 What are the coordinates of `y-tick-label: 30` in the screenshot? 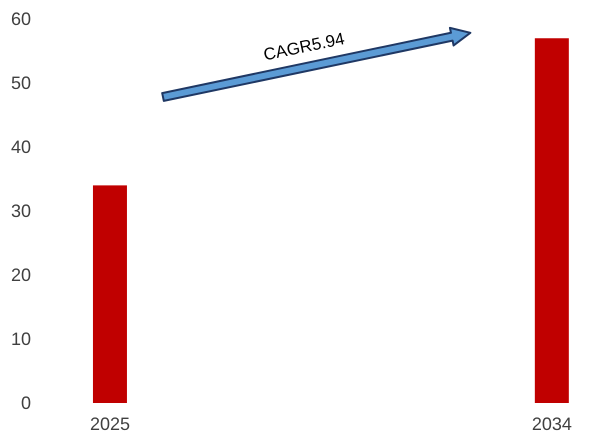 It's located at (20, 211).